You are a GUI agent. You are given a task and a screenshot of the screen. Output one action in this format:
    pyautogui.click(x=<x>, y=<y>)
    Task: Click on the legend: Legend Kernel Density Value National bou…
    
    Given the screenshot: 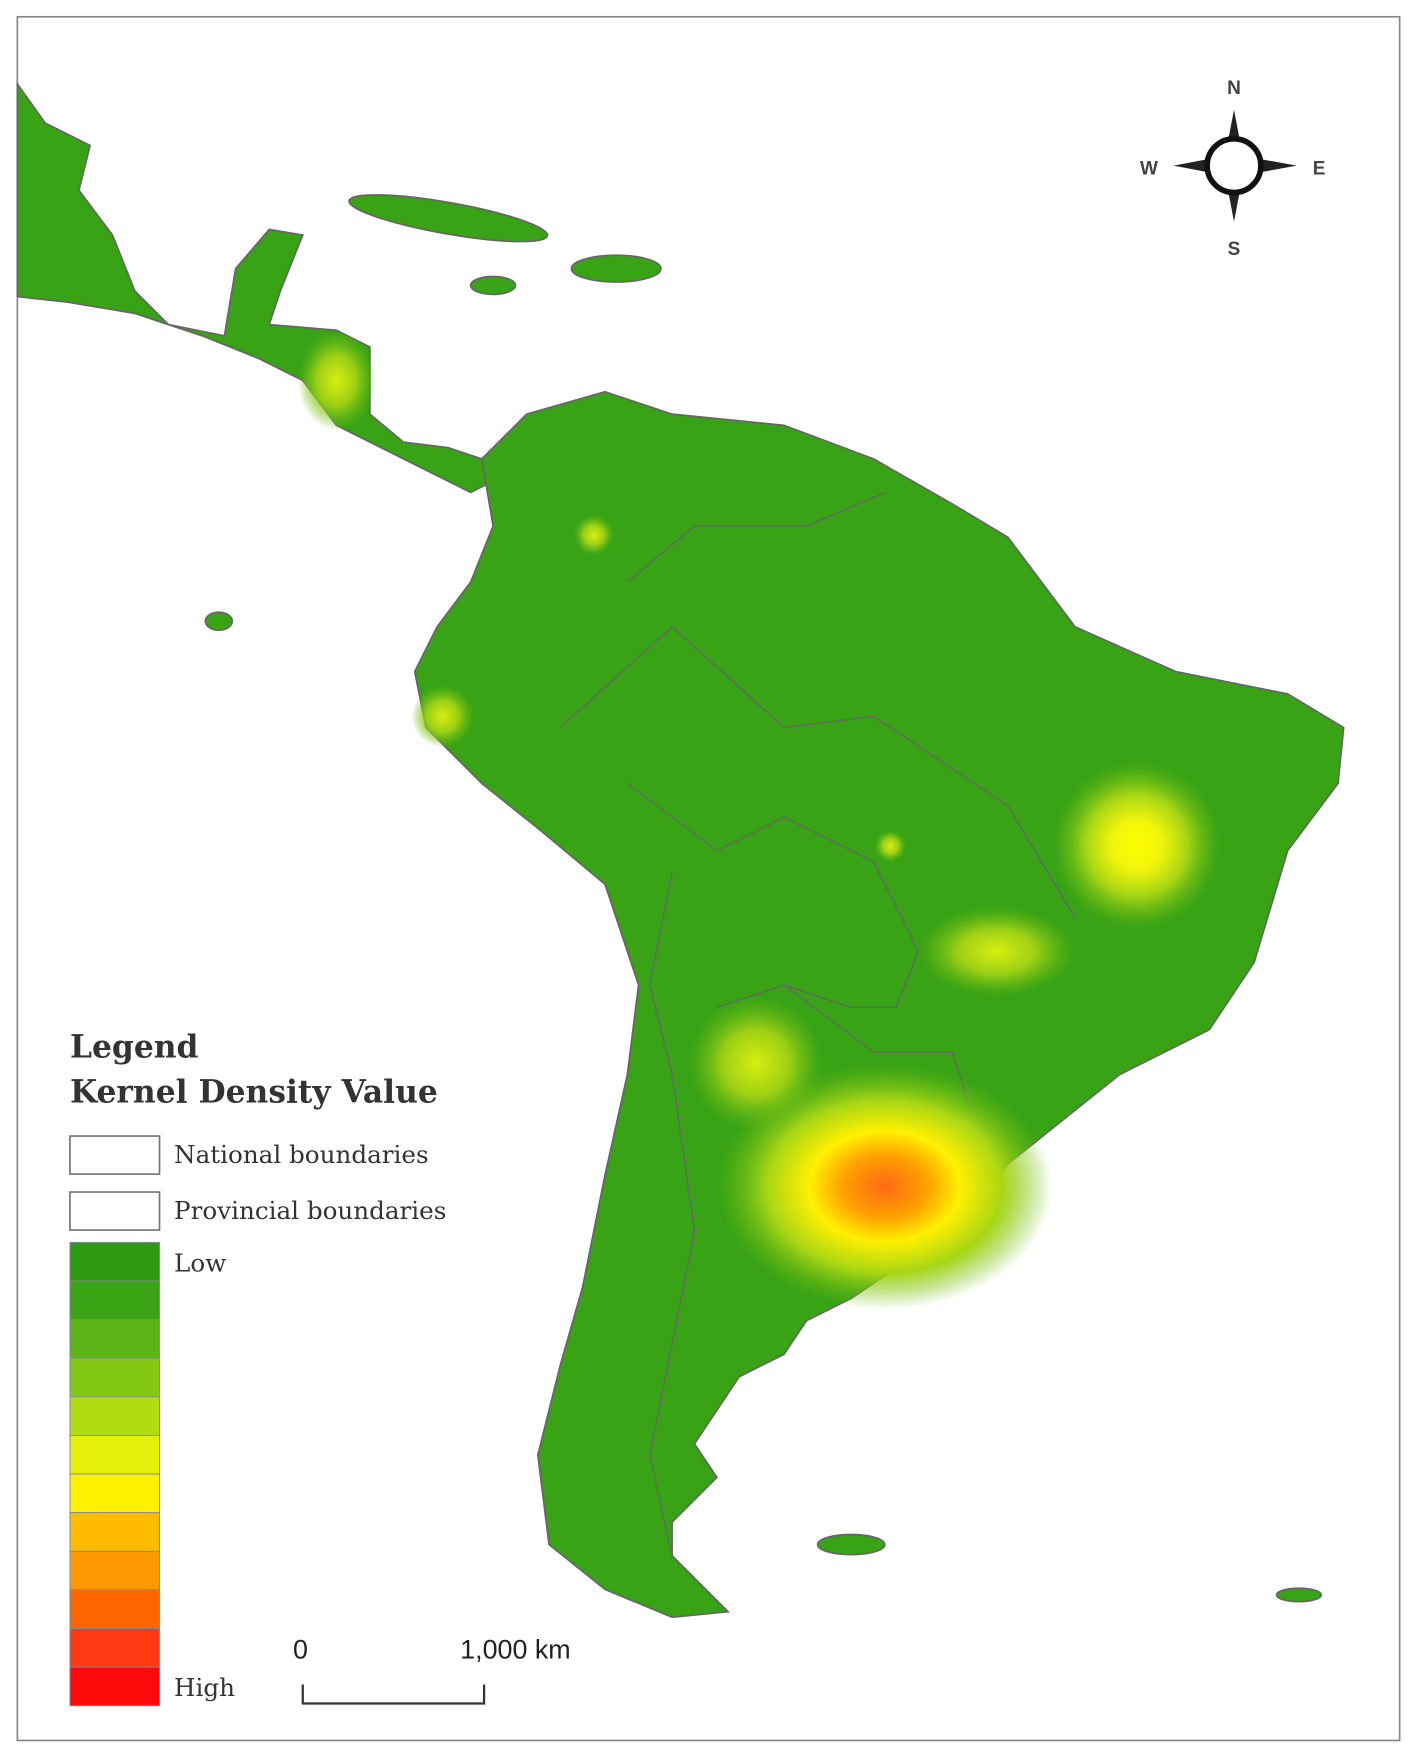 What is the action you would take?
    pyautogui.click(x=257, y=1368)
    